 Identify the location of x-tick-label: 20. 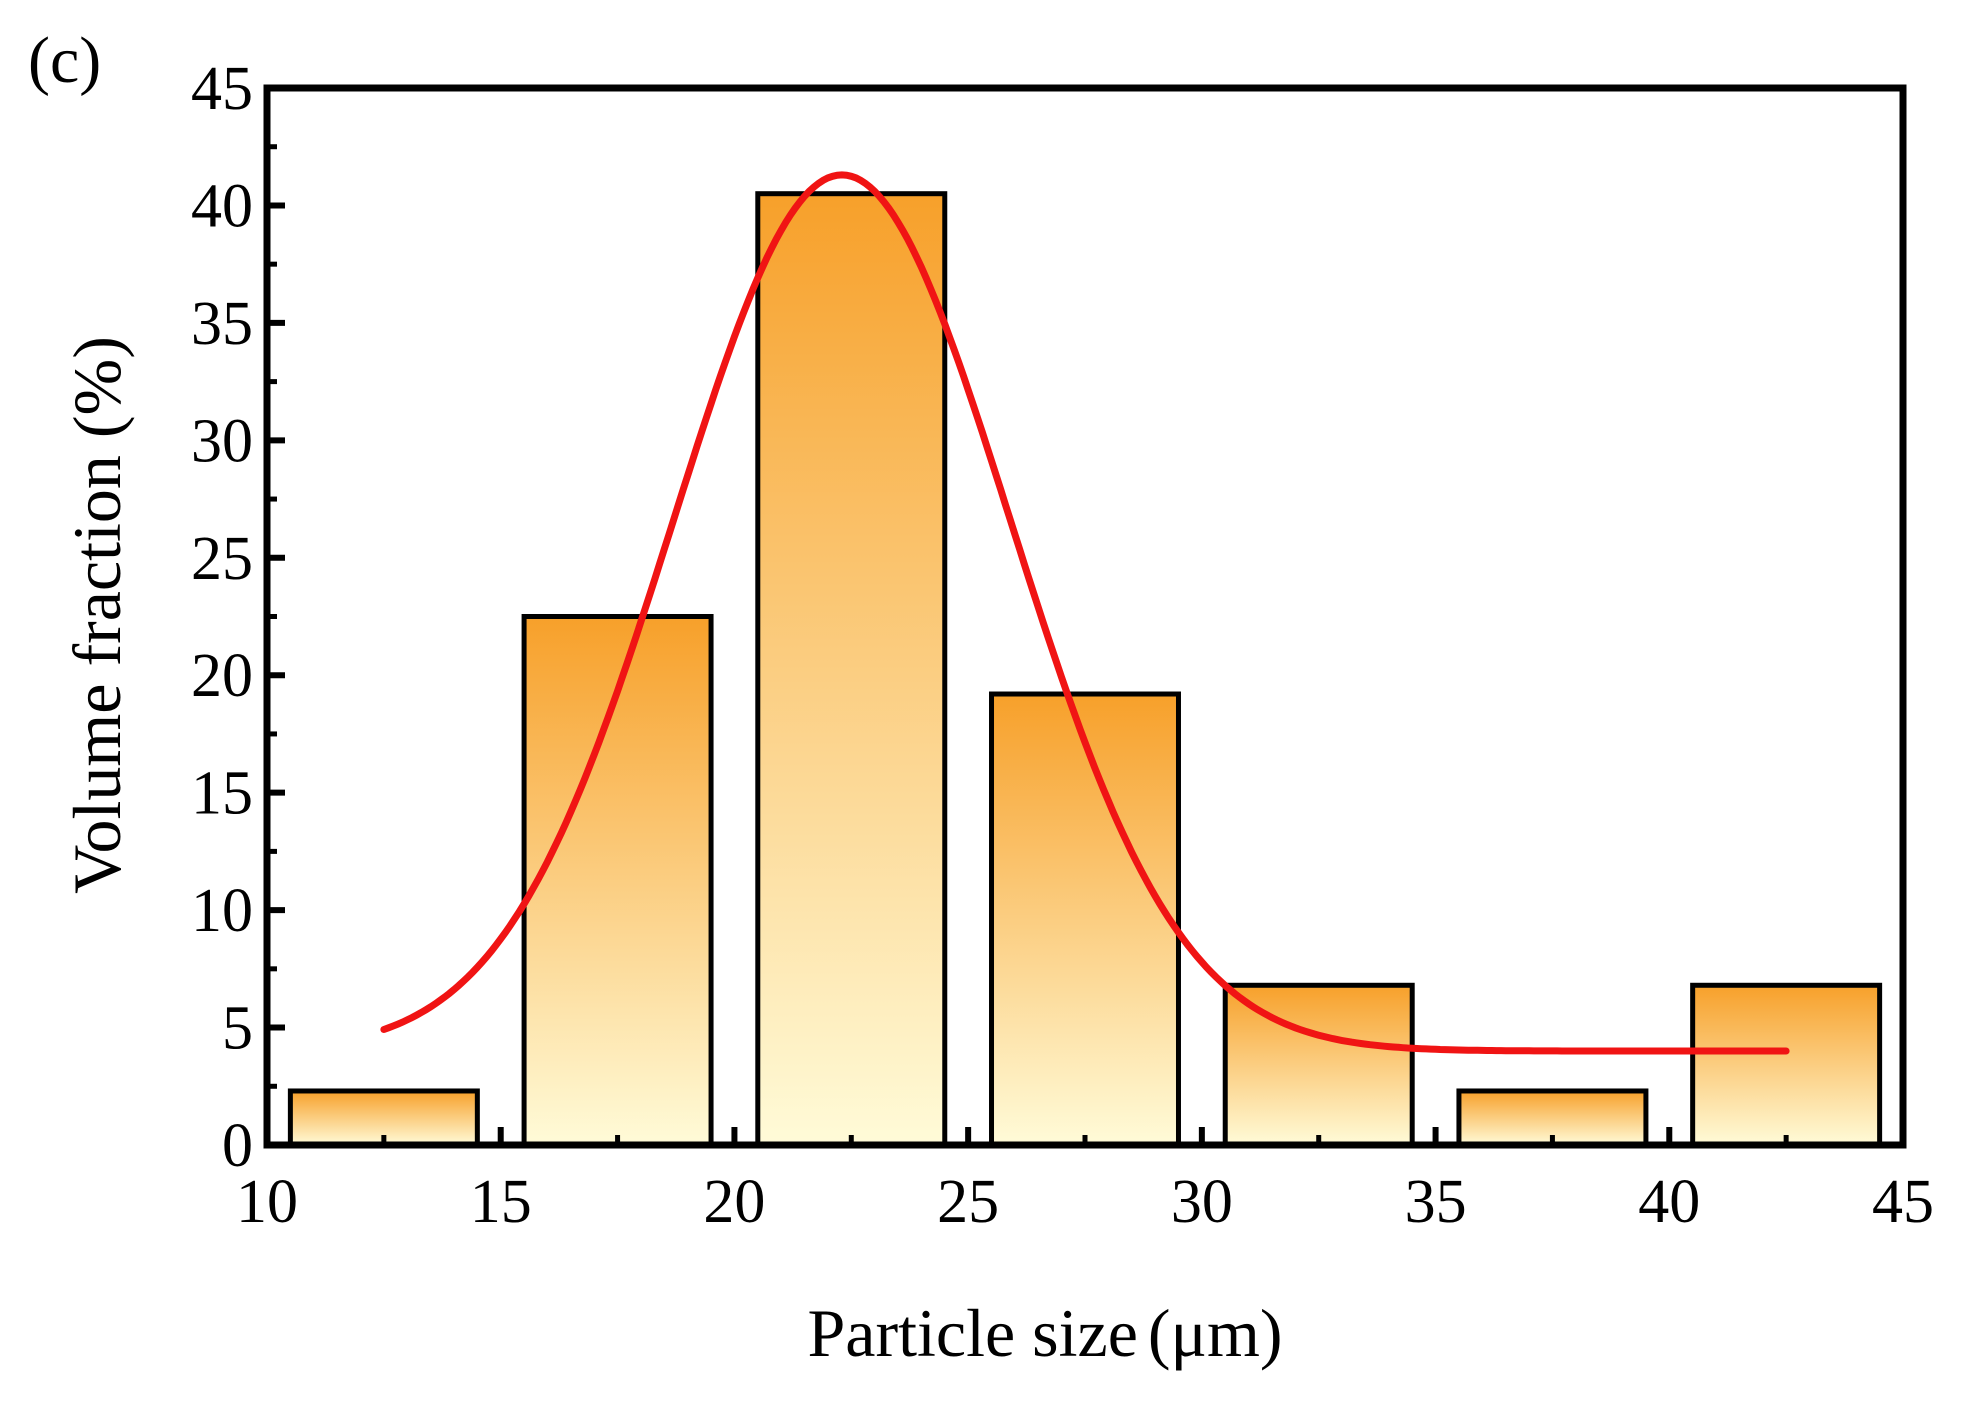
(734, 1202).